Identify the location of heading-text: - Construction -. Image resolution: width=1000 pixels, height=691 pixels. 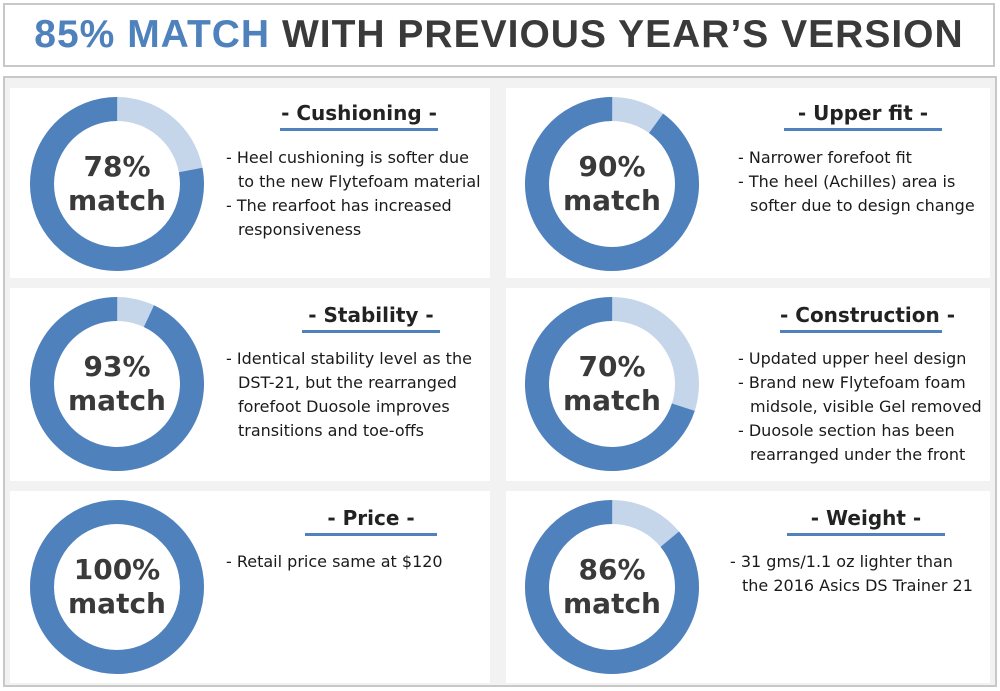
(867, 315).